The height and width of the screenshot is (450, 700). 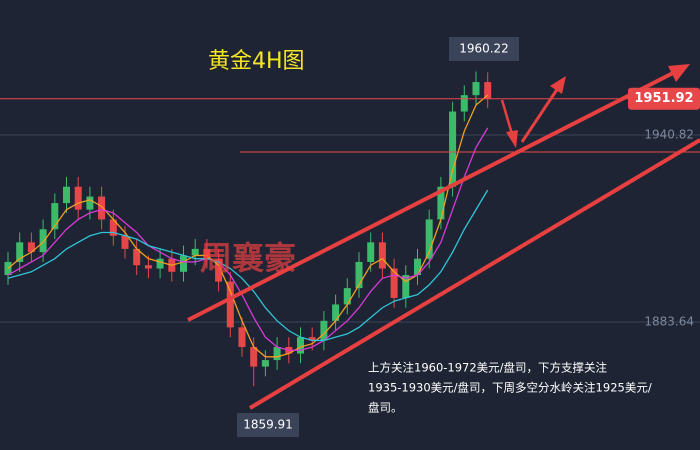 I want to click on note-line: 上方关注1960-1972美元/盘司，下方支撑关注, so click(x=488, y=368).